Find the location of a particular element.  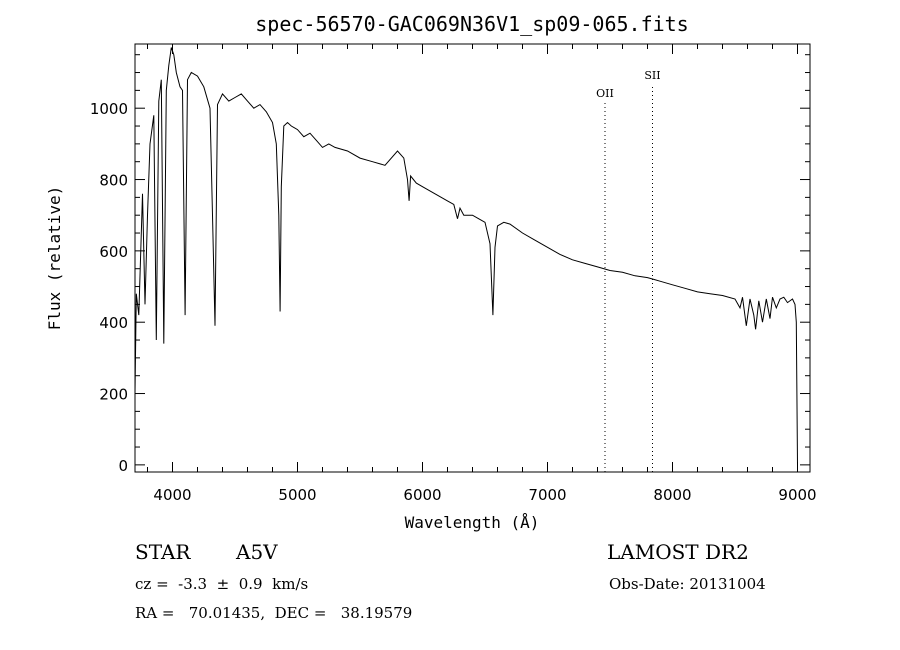

x-tick-label: 5000 is located at coordinates (297, 495).